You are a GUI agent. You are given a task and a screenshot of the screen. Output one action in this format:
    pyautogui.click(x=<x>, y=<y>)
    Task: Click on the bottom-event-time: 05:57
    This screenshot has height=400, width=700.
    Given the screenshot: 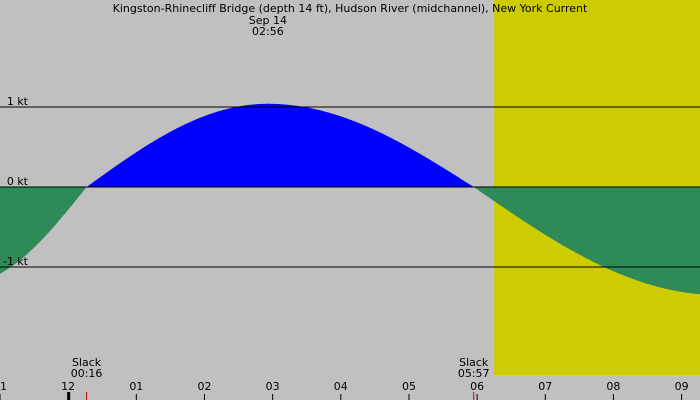 What is the action you would take?
    pyautogui.click(x=474, y=373)
    